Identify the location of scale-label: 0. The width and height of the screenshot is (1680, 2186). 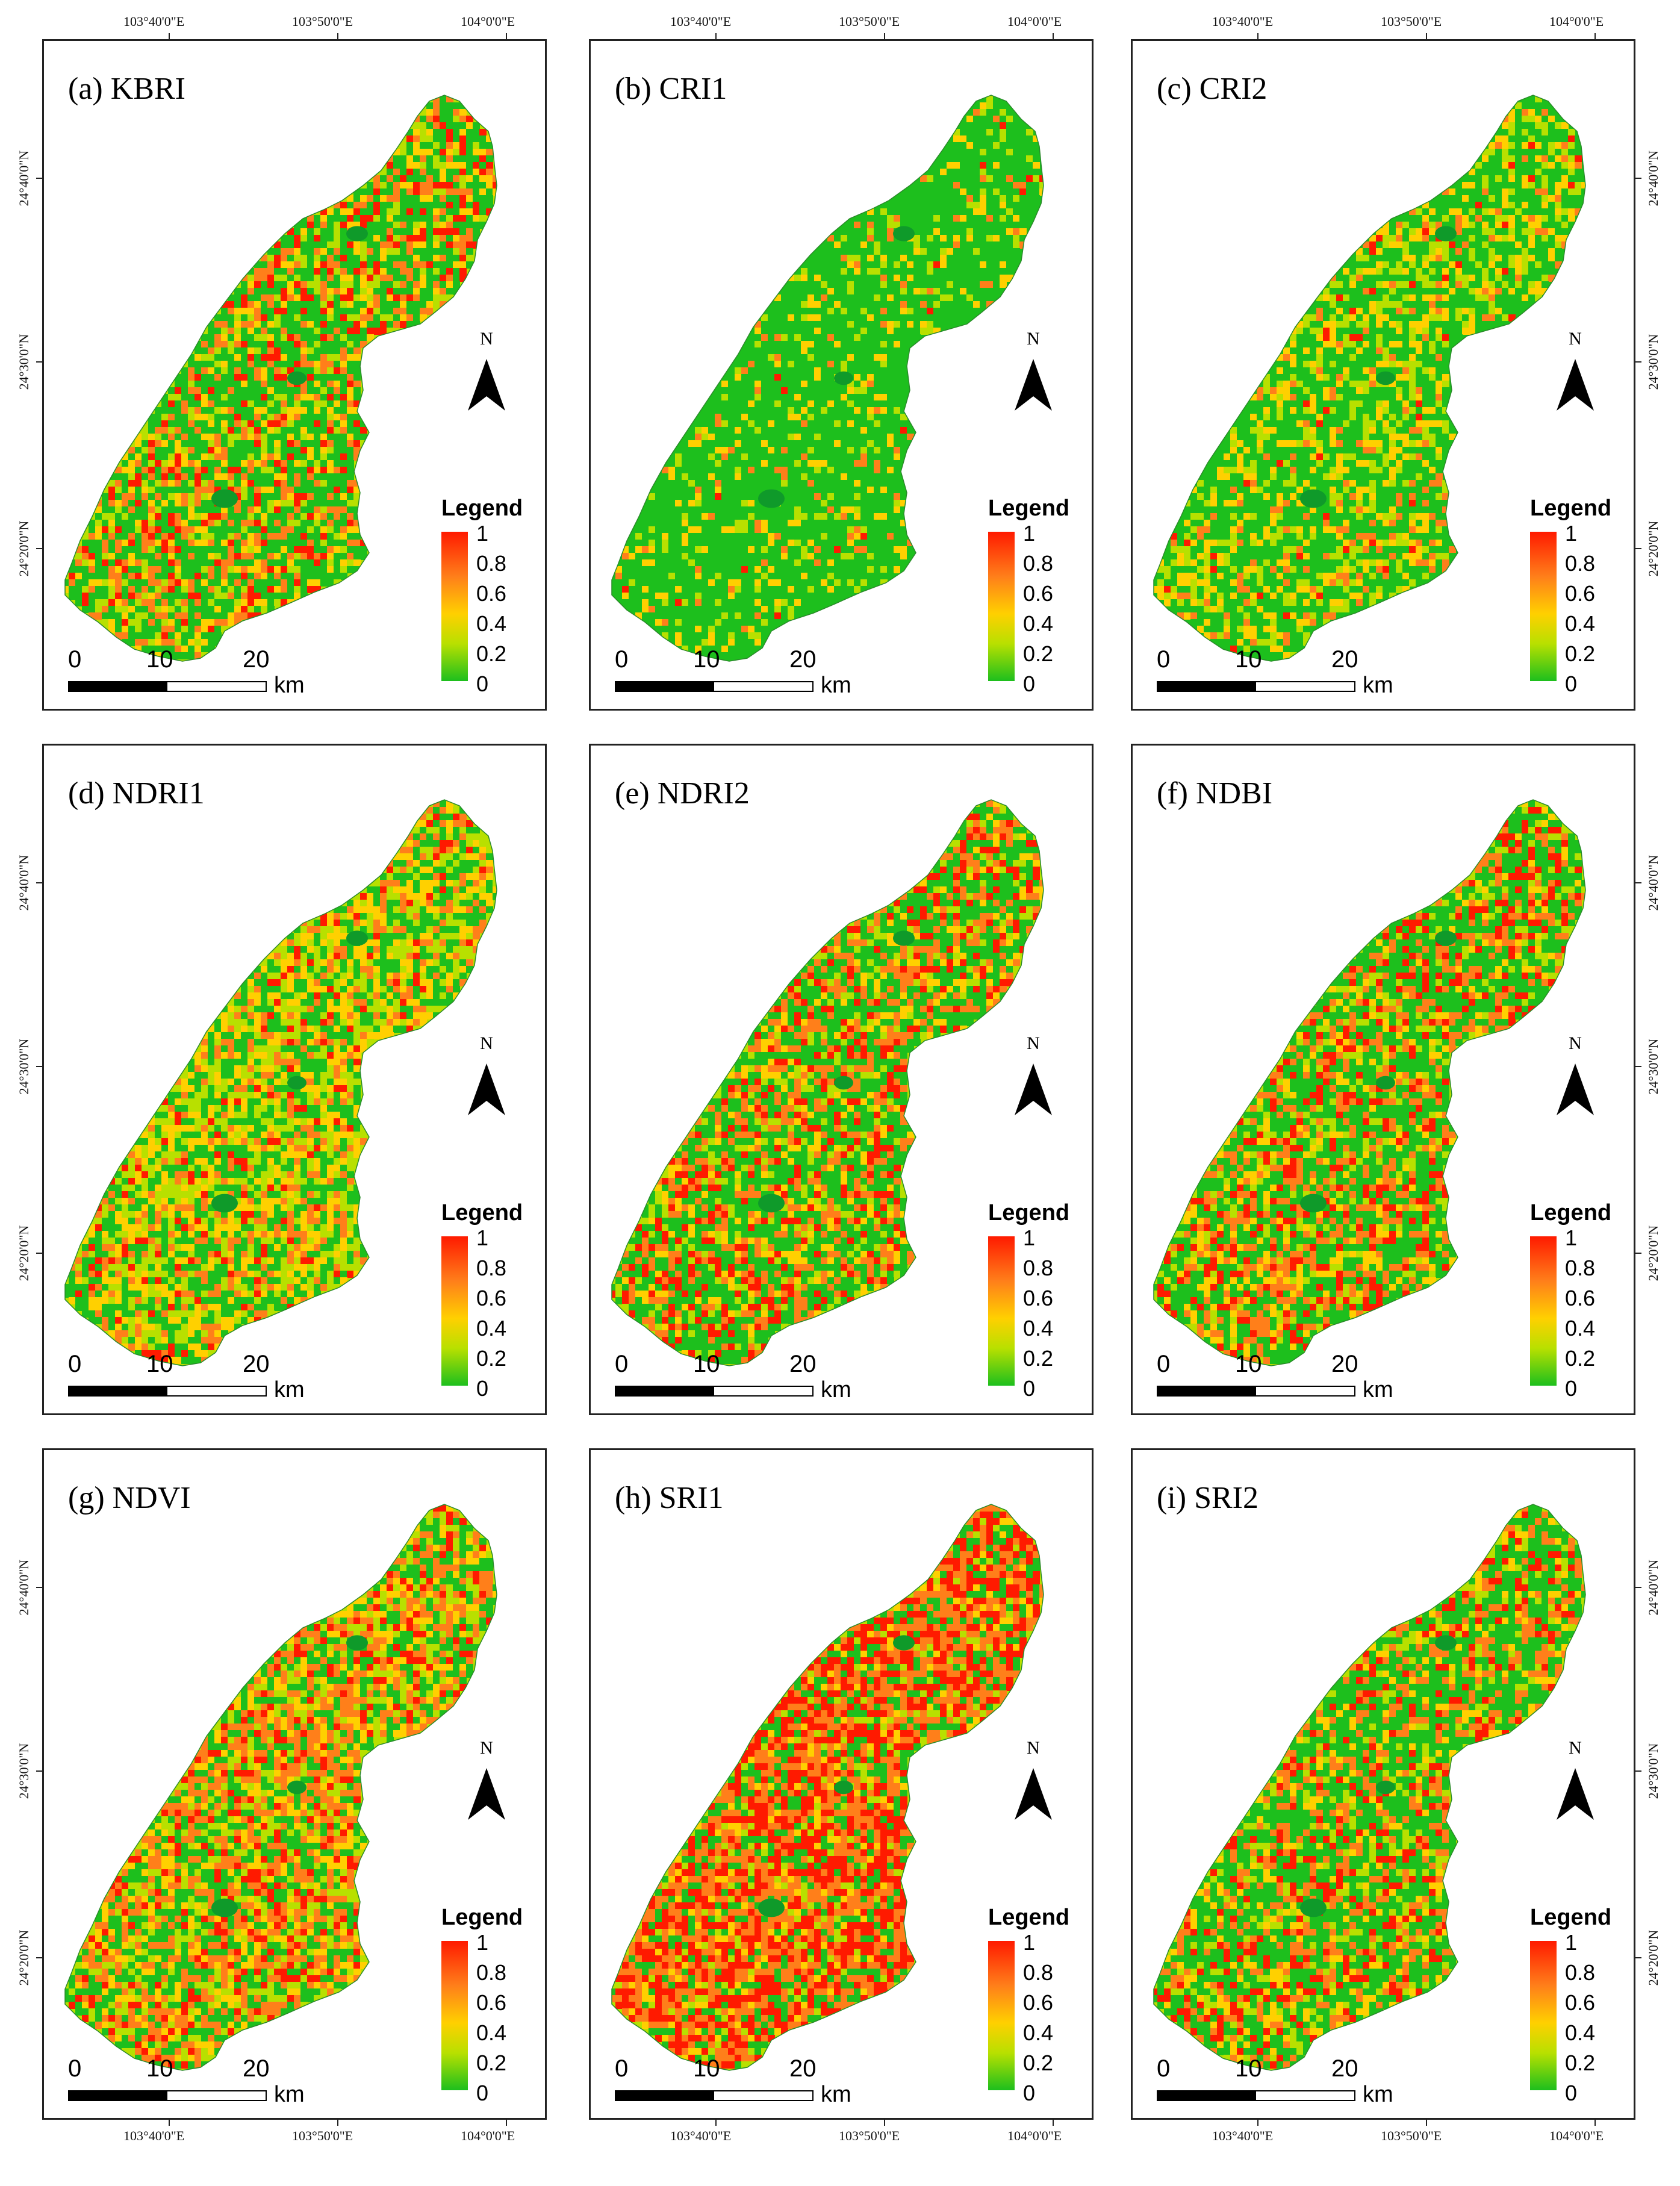
(1164, 1364).